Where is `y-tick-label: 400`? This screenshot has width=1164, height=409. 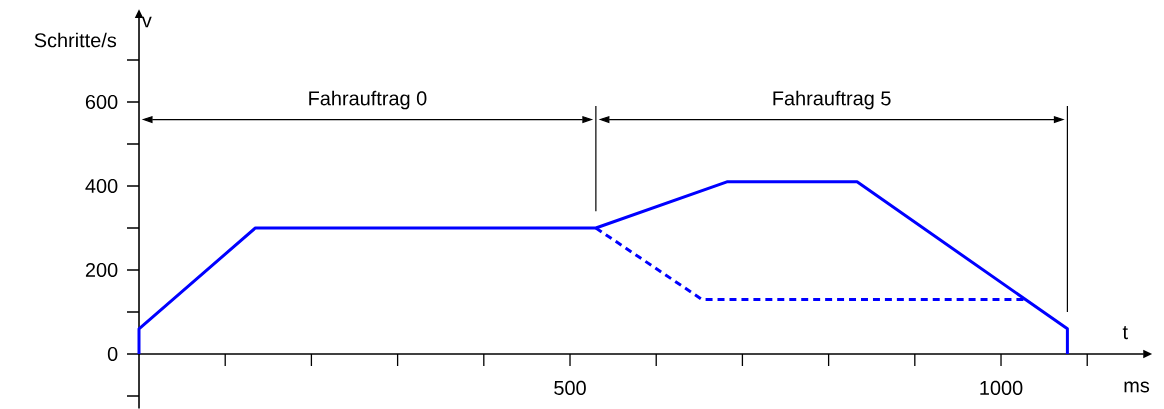 y-tick-label: 400 is located at coordinates (101, 185).